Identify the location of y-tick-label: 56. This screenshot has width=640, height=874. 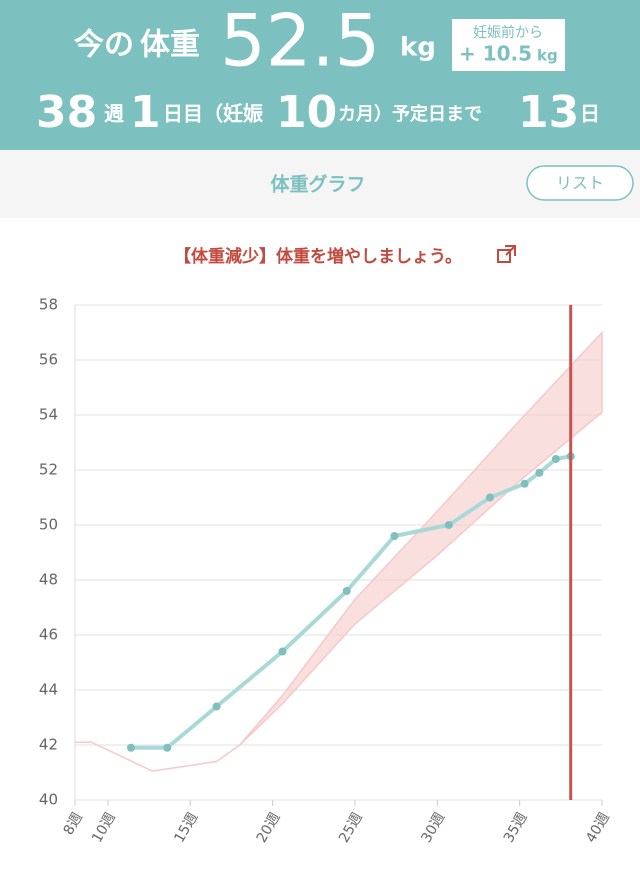
(48, 360).